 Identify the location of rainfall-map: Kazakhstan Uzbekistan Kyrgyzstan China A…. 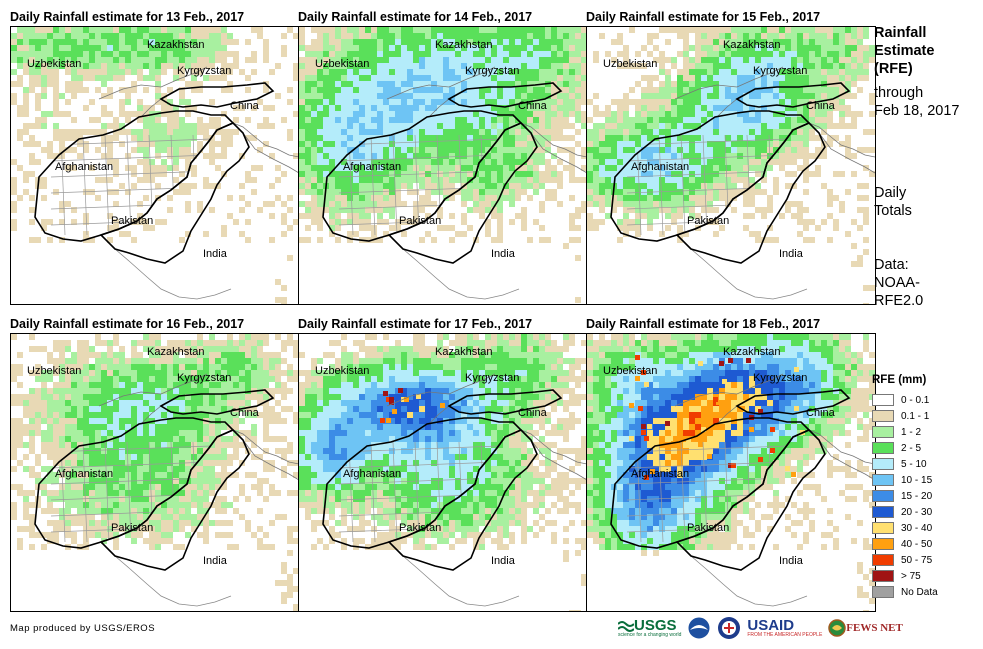
(155, 165).